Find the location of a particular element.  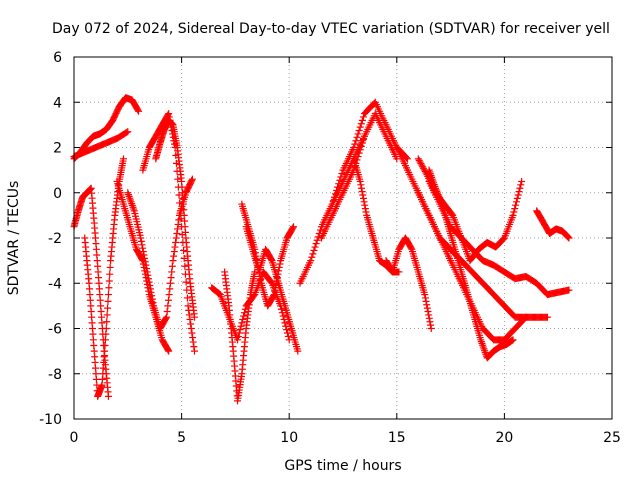

x-tick-label: 0 is located at coordinates (74, 438).